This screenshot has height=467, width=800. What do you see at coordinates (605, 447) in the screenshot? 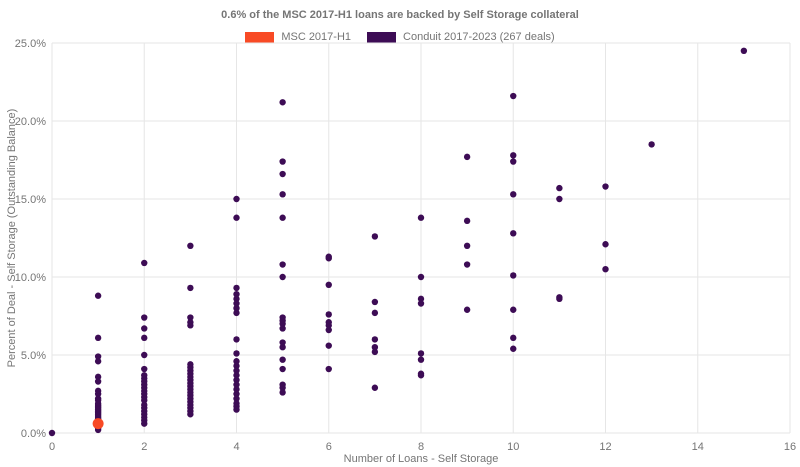
I see `x-tick-label: 12` at bounding box center [605, 447].